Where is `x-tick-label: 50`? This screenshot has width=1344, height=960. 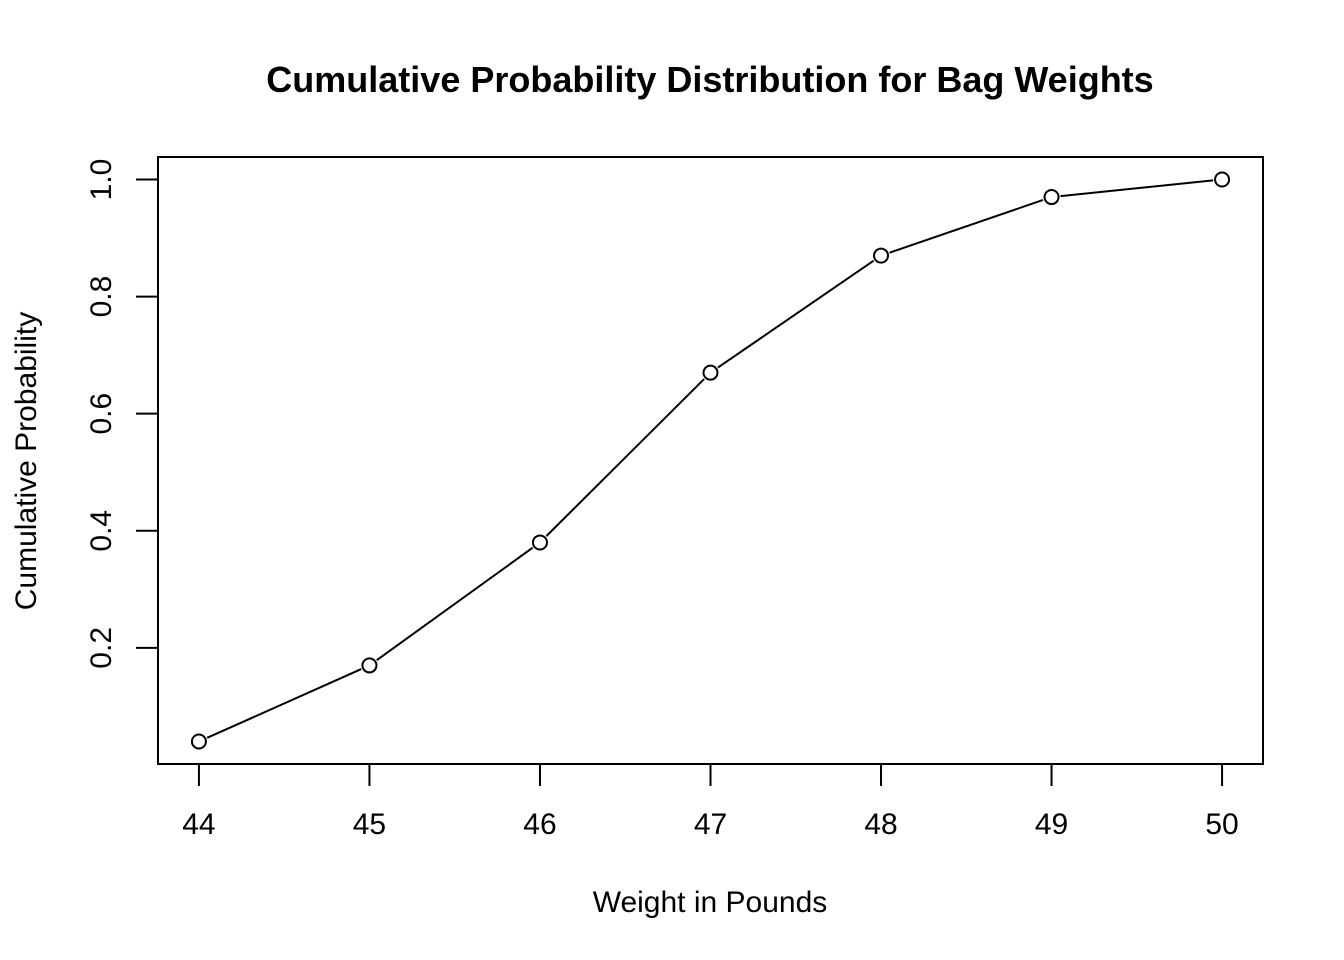
x-tick-label: 50 is located at coordinates (1221, 824).